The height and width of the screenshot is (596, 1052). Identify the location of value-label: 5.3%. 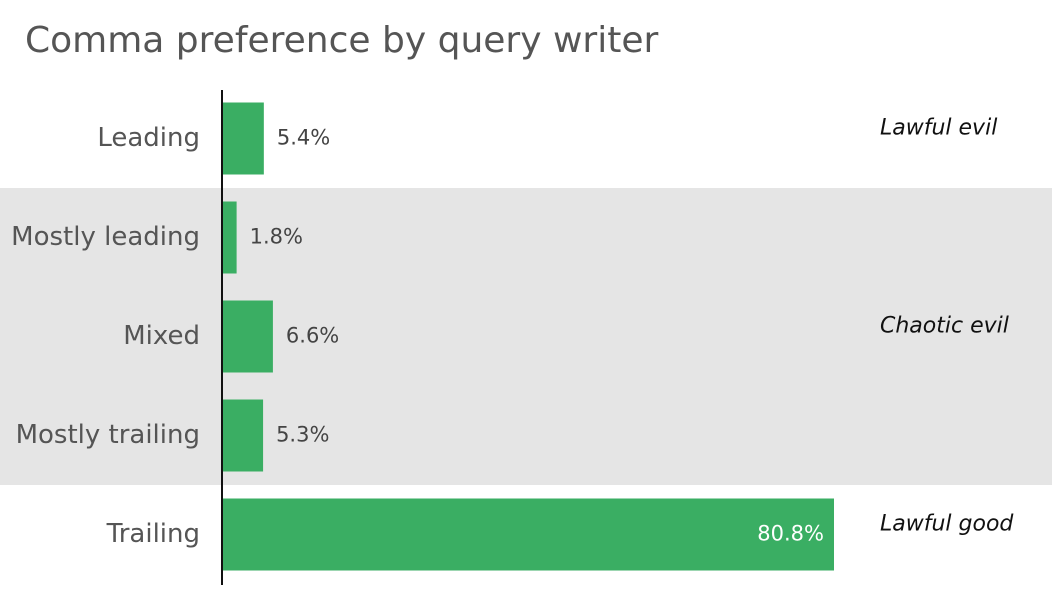
(302, 435).